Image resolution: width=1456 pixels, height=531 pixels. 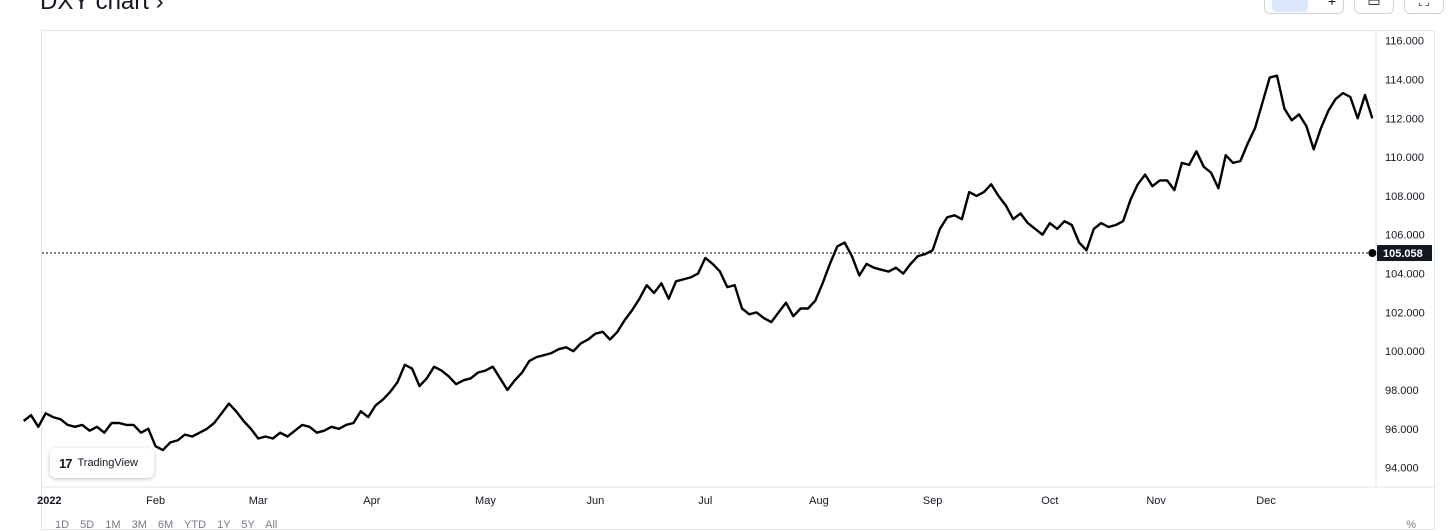 I want to click on top-controls: + ▭ ⛶, so click(x=1354, y=7).